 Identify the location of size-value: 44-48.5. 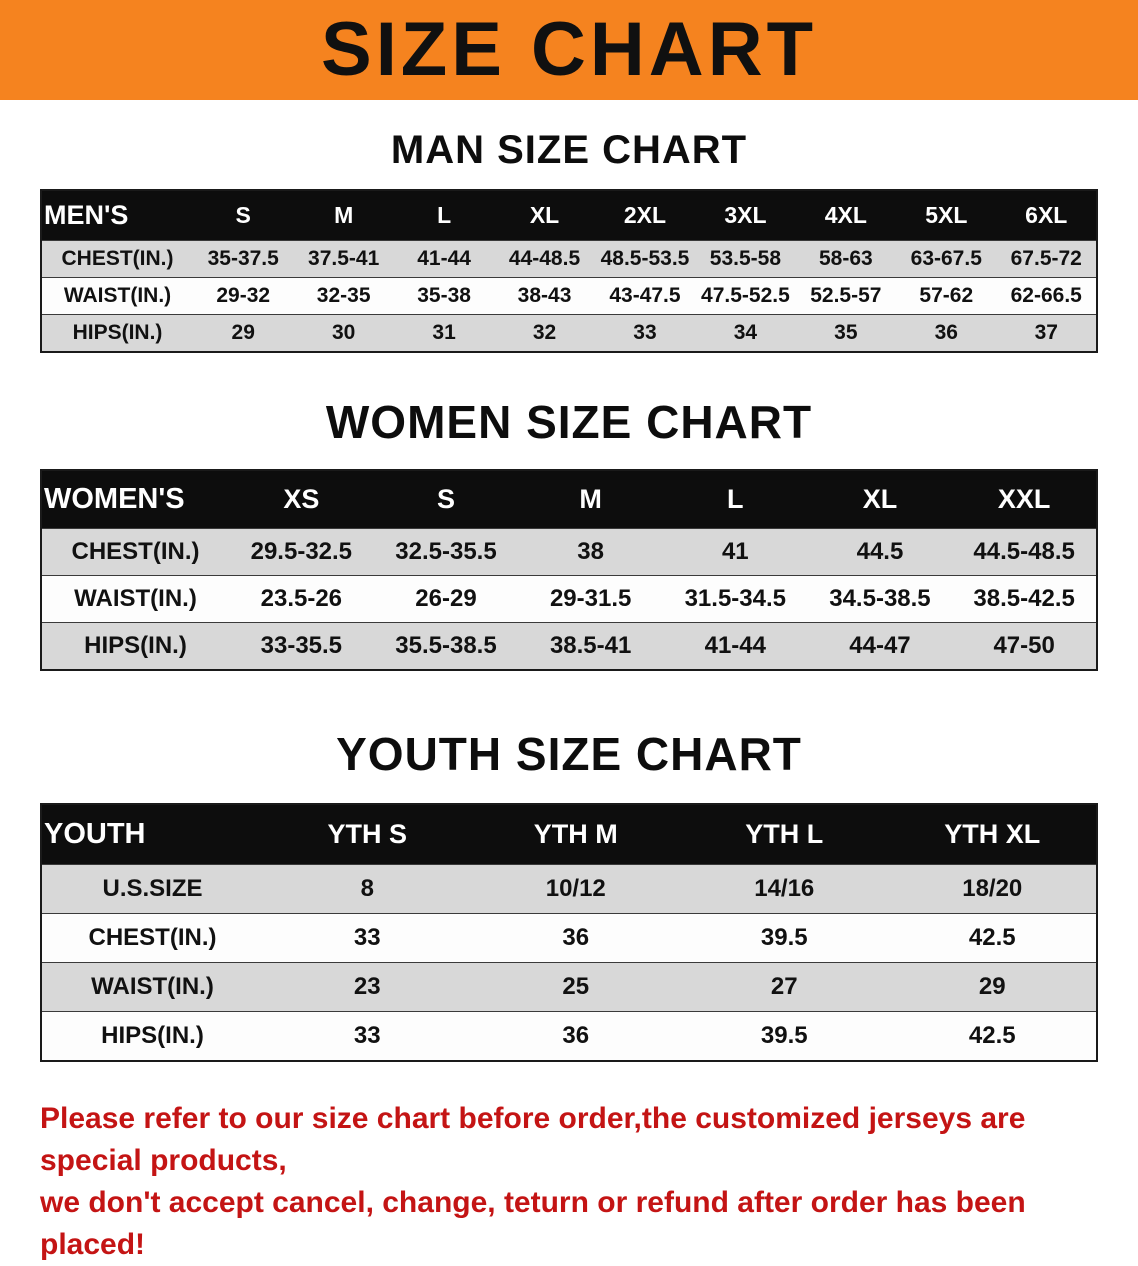
(544, 259).